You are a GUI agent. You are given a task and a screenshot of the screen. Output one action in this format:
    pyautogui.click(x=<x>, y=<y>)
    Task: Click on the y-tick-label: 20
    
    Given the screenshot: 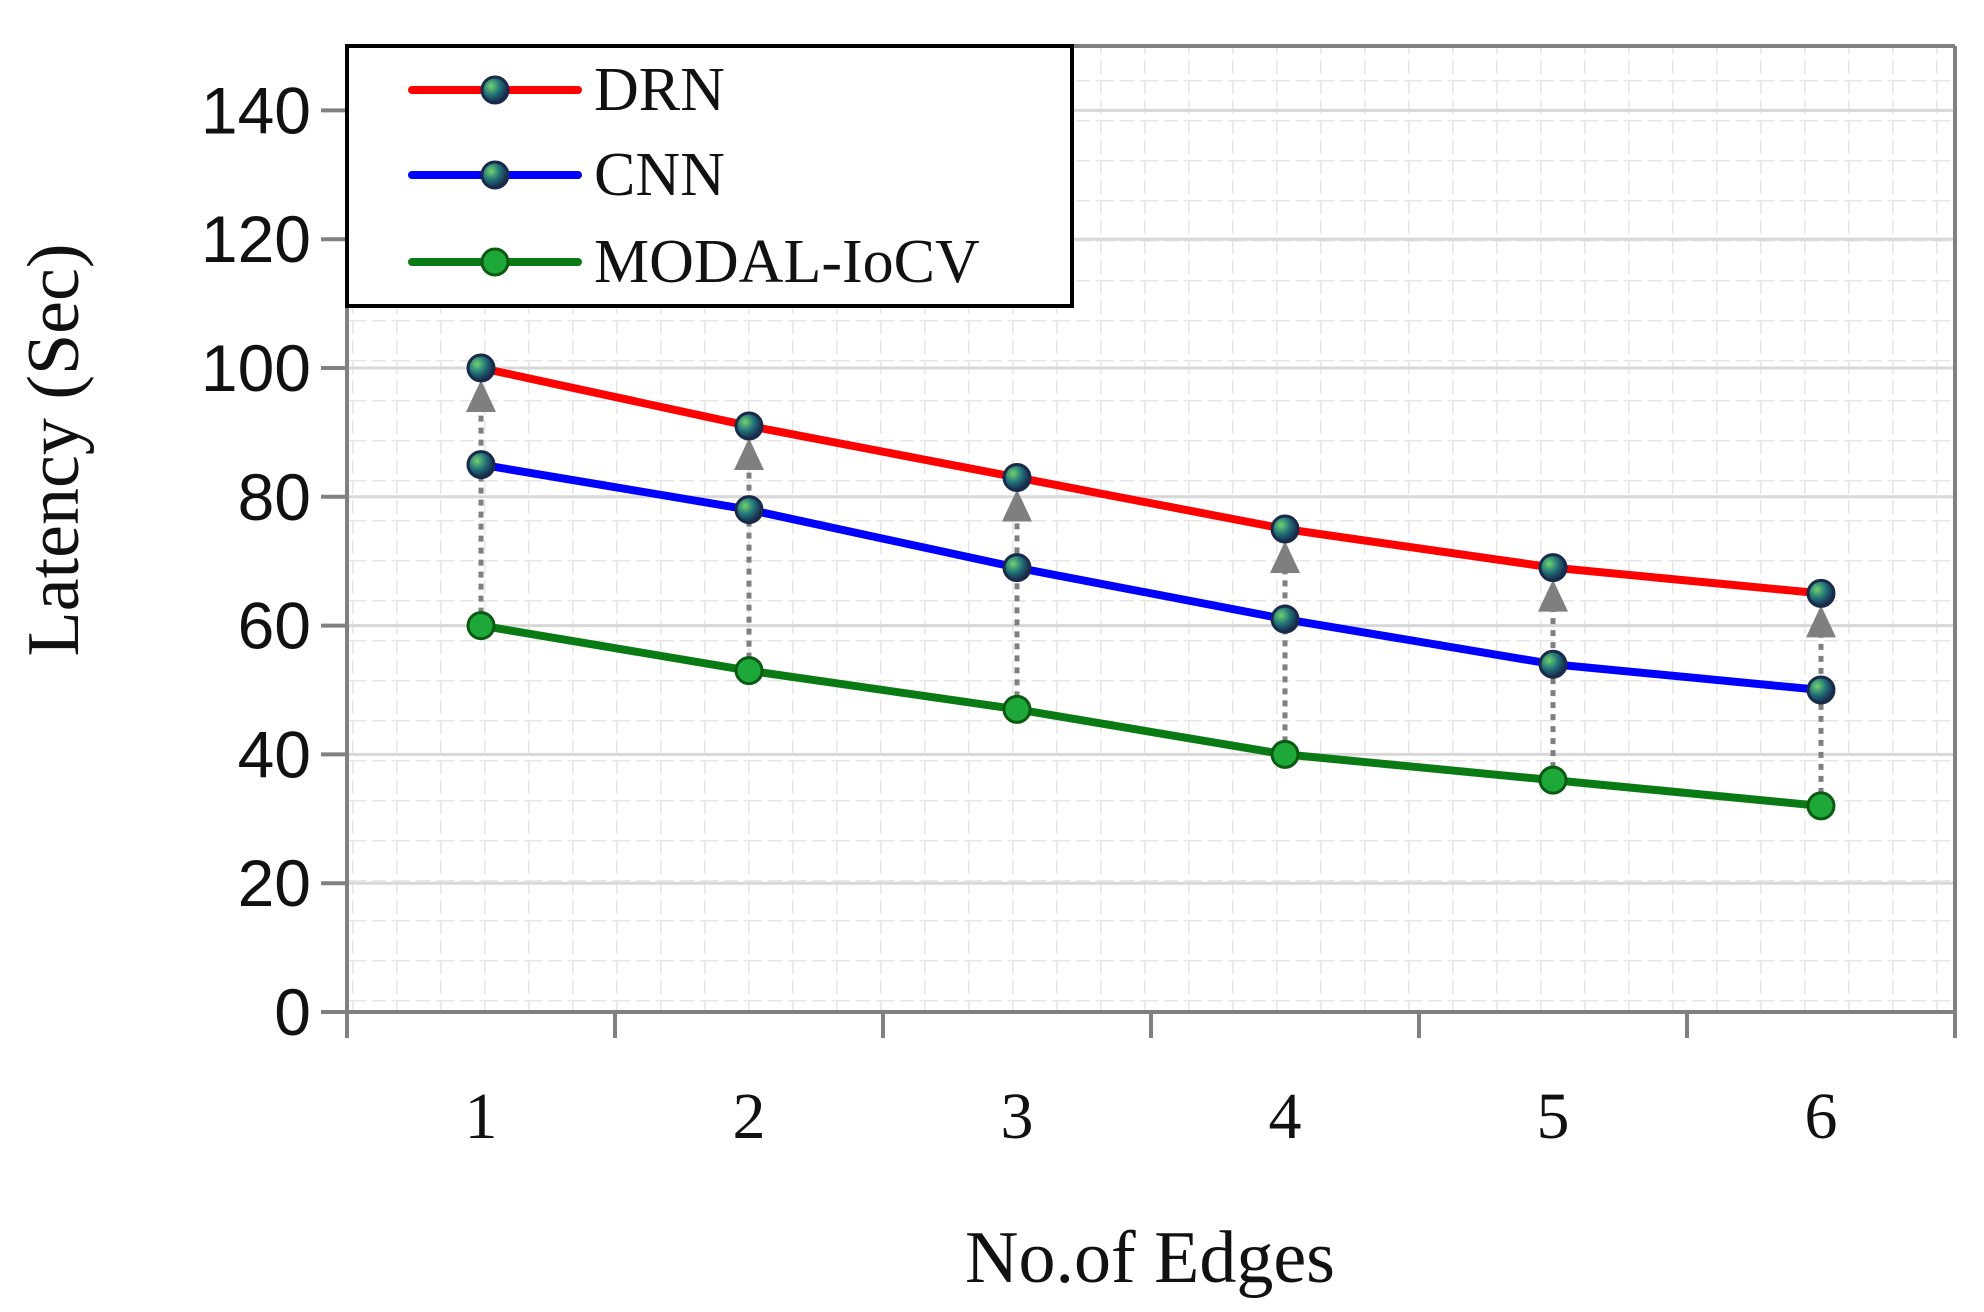 What is the action you would take?
    pyautogui.click(x=274, y=883)
    